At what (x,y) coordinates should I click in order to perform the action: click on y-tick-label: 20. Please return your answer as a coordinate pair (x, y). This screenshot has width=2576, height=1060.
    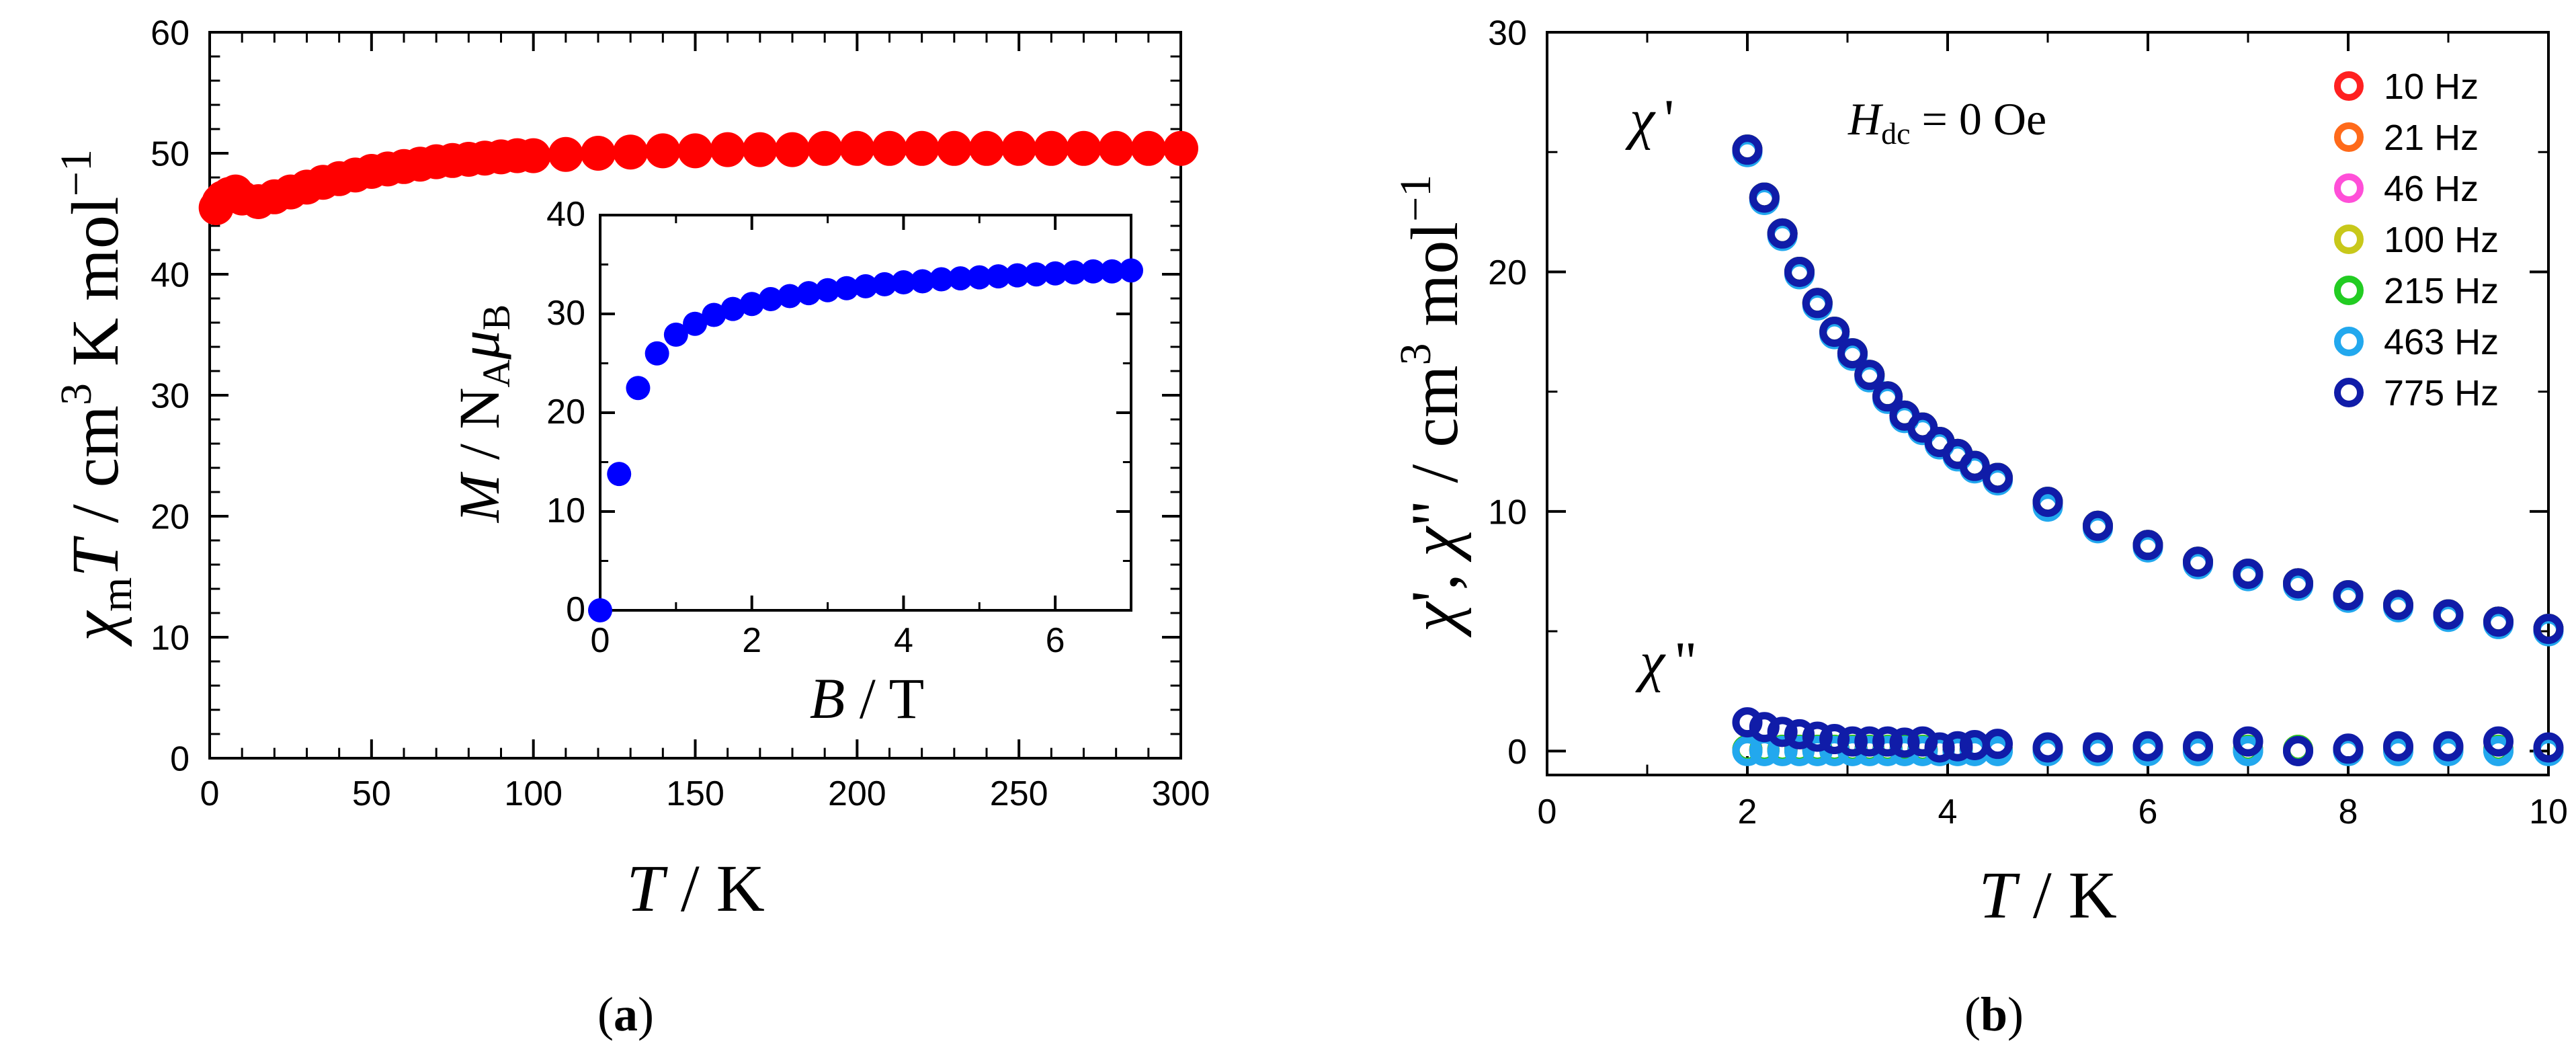
    Looking at the image, I should click on (565, 412).